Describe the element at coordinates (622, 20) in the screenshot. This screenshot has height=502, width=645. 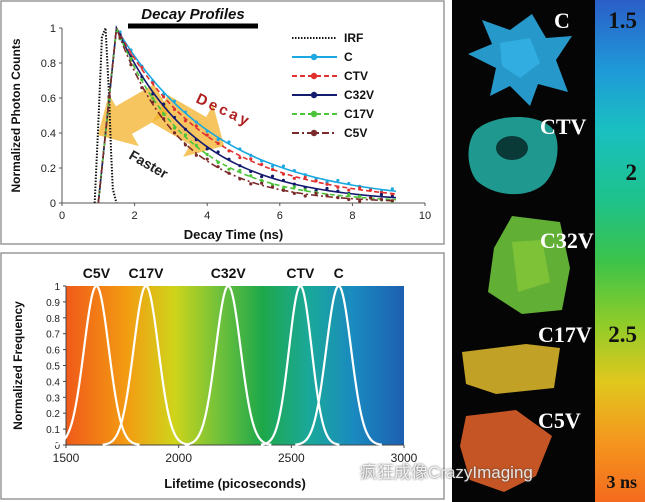
I see `colorbar-label: 1.5` at that location.